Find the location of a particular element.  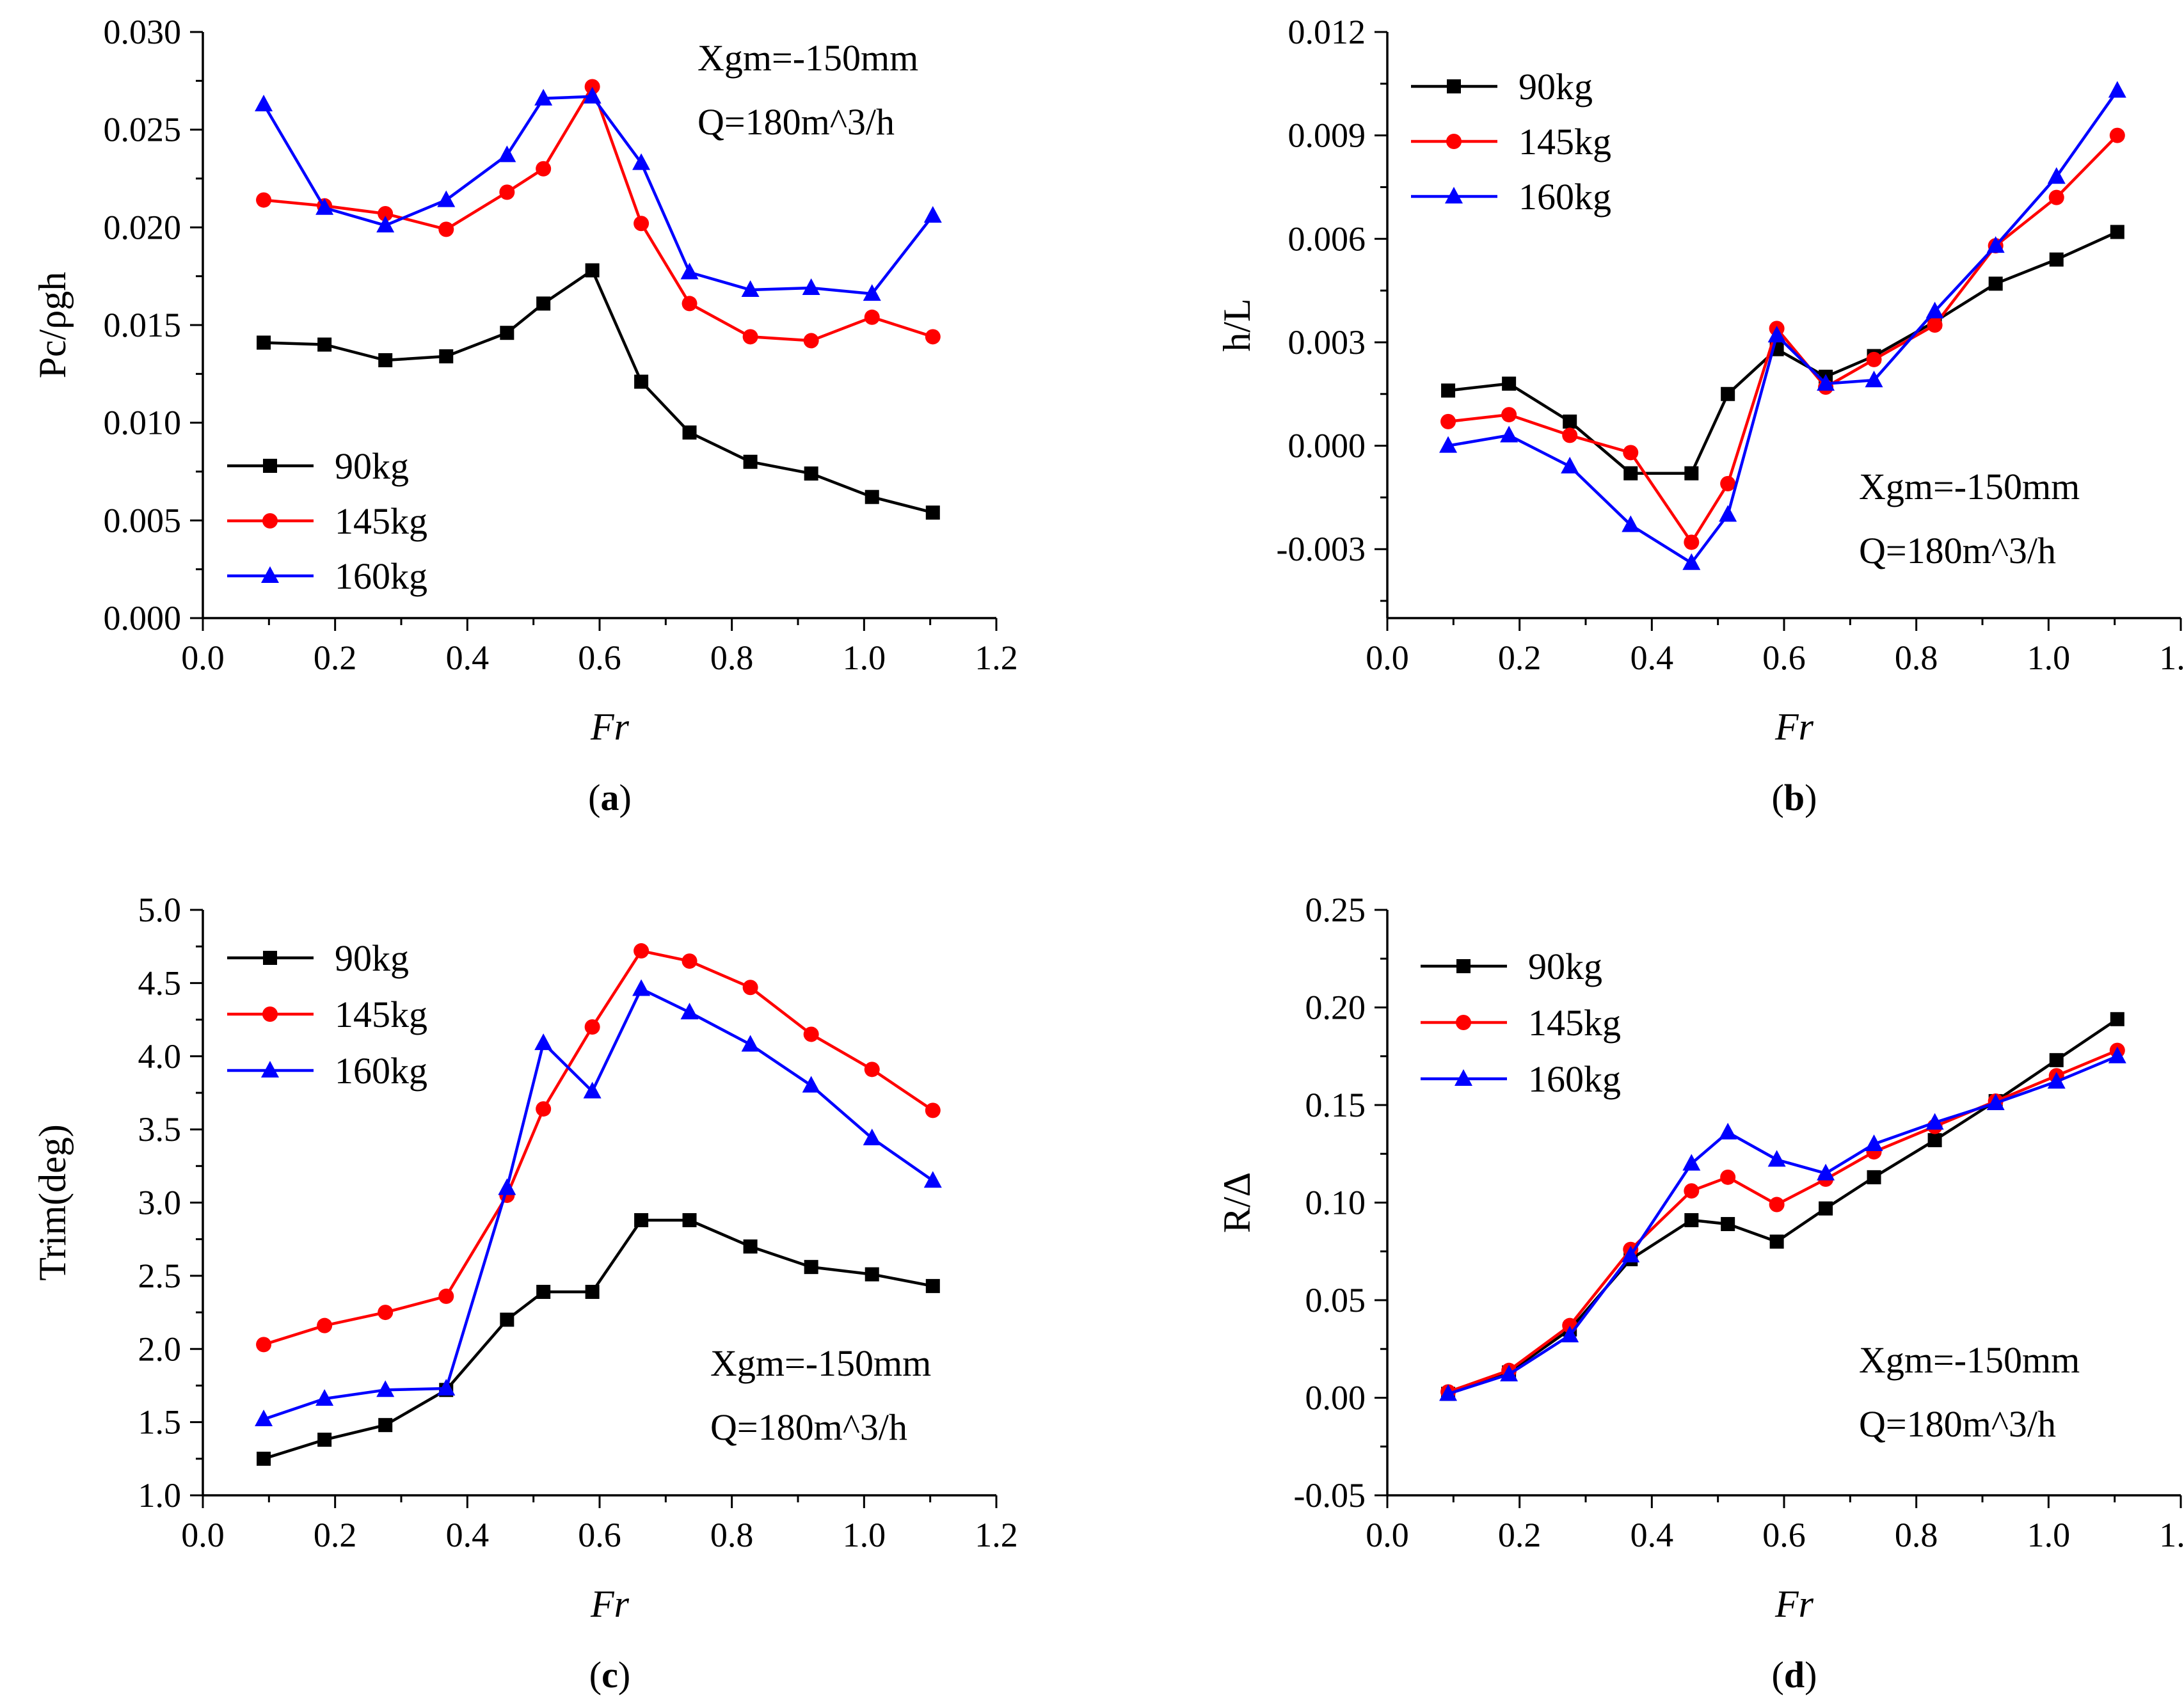

y-tick-label: 4.0 is located at coordinates (160, 1056).